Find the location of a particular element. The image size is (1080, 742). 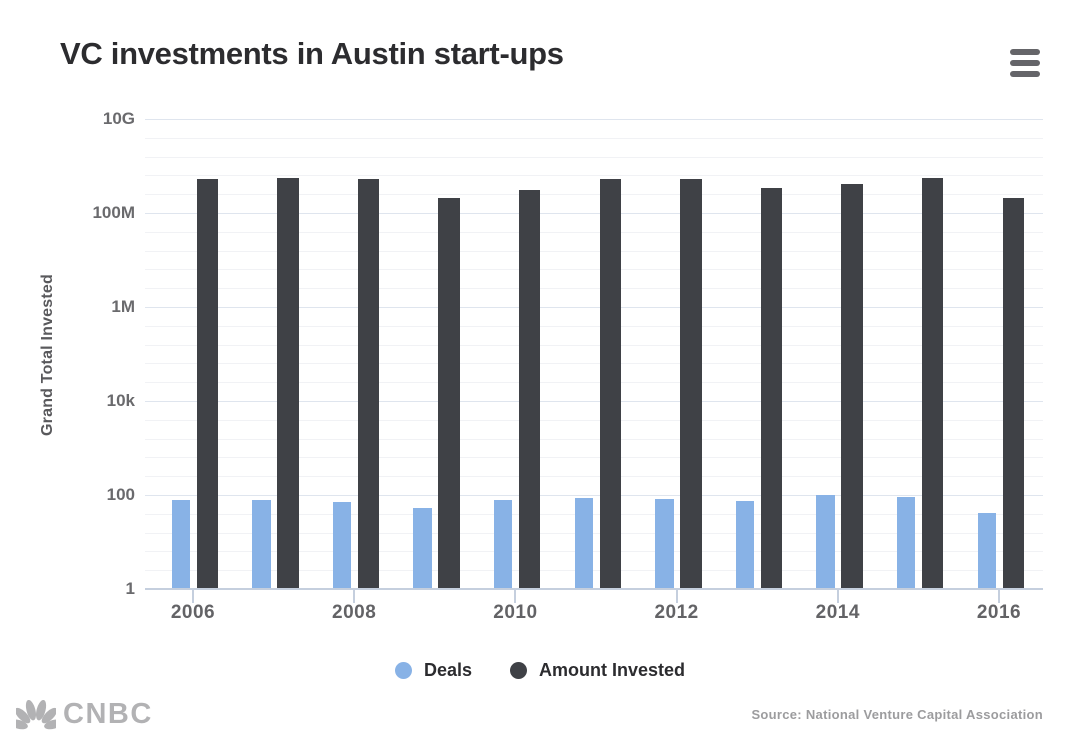

bar-deals-2010 is located at coordinates (503, 544).